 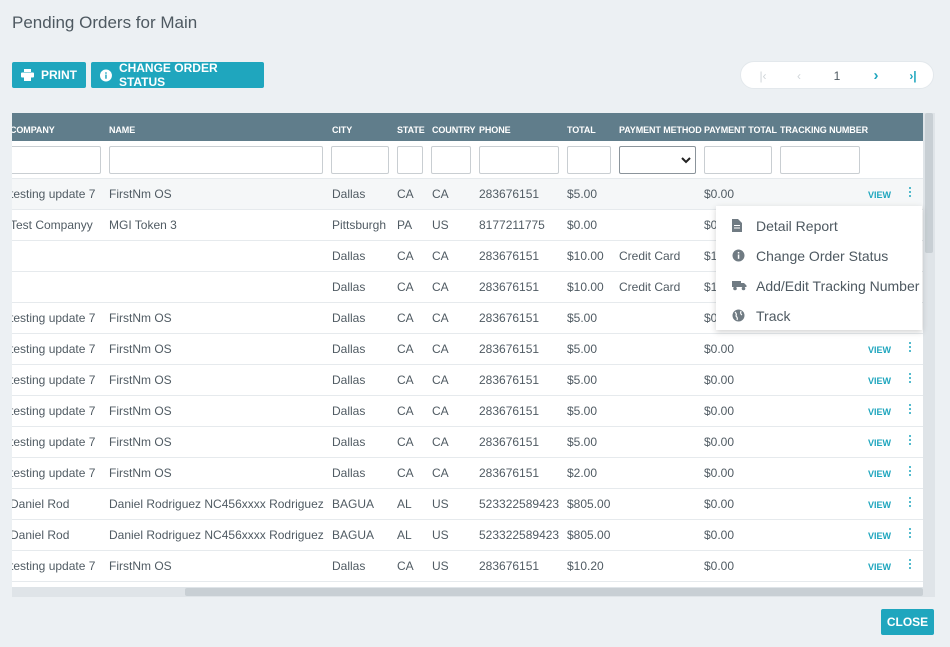 I want to click on col-total: TOTAL, so click(x=581, y=130).